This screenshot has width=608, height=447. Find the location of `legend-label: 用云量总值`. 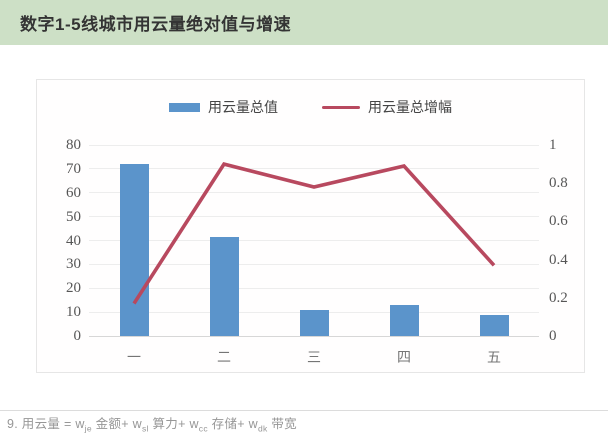

legend-label: 用云量总值 is located at coordinates (243, 107).